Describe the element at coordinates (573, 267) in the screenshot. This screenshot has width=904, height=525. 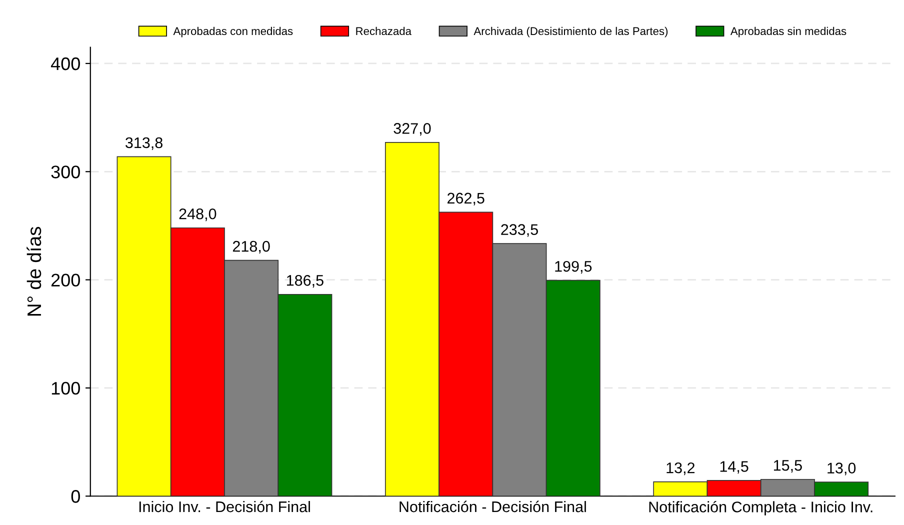
I see `data-label: 199,5` at that location.